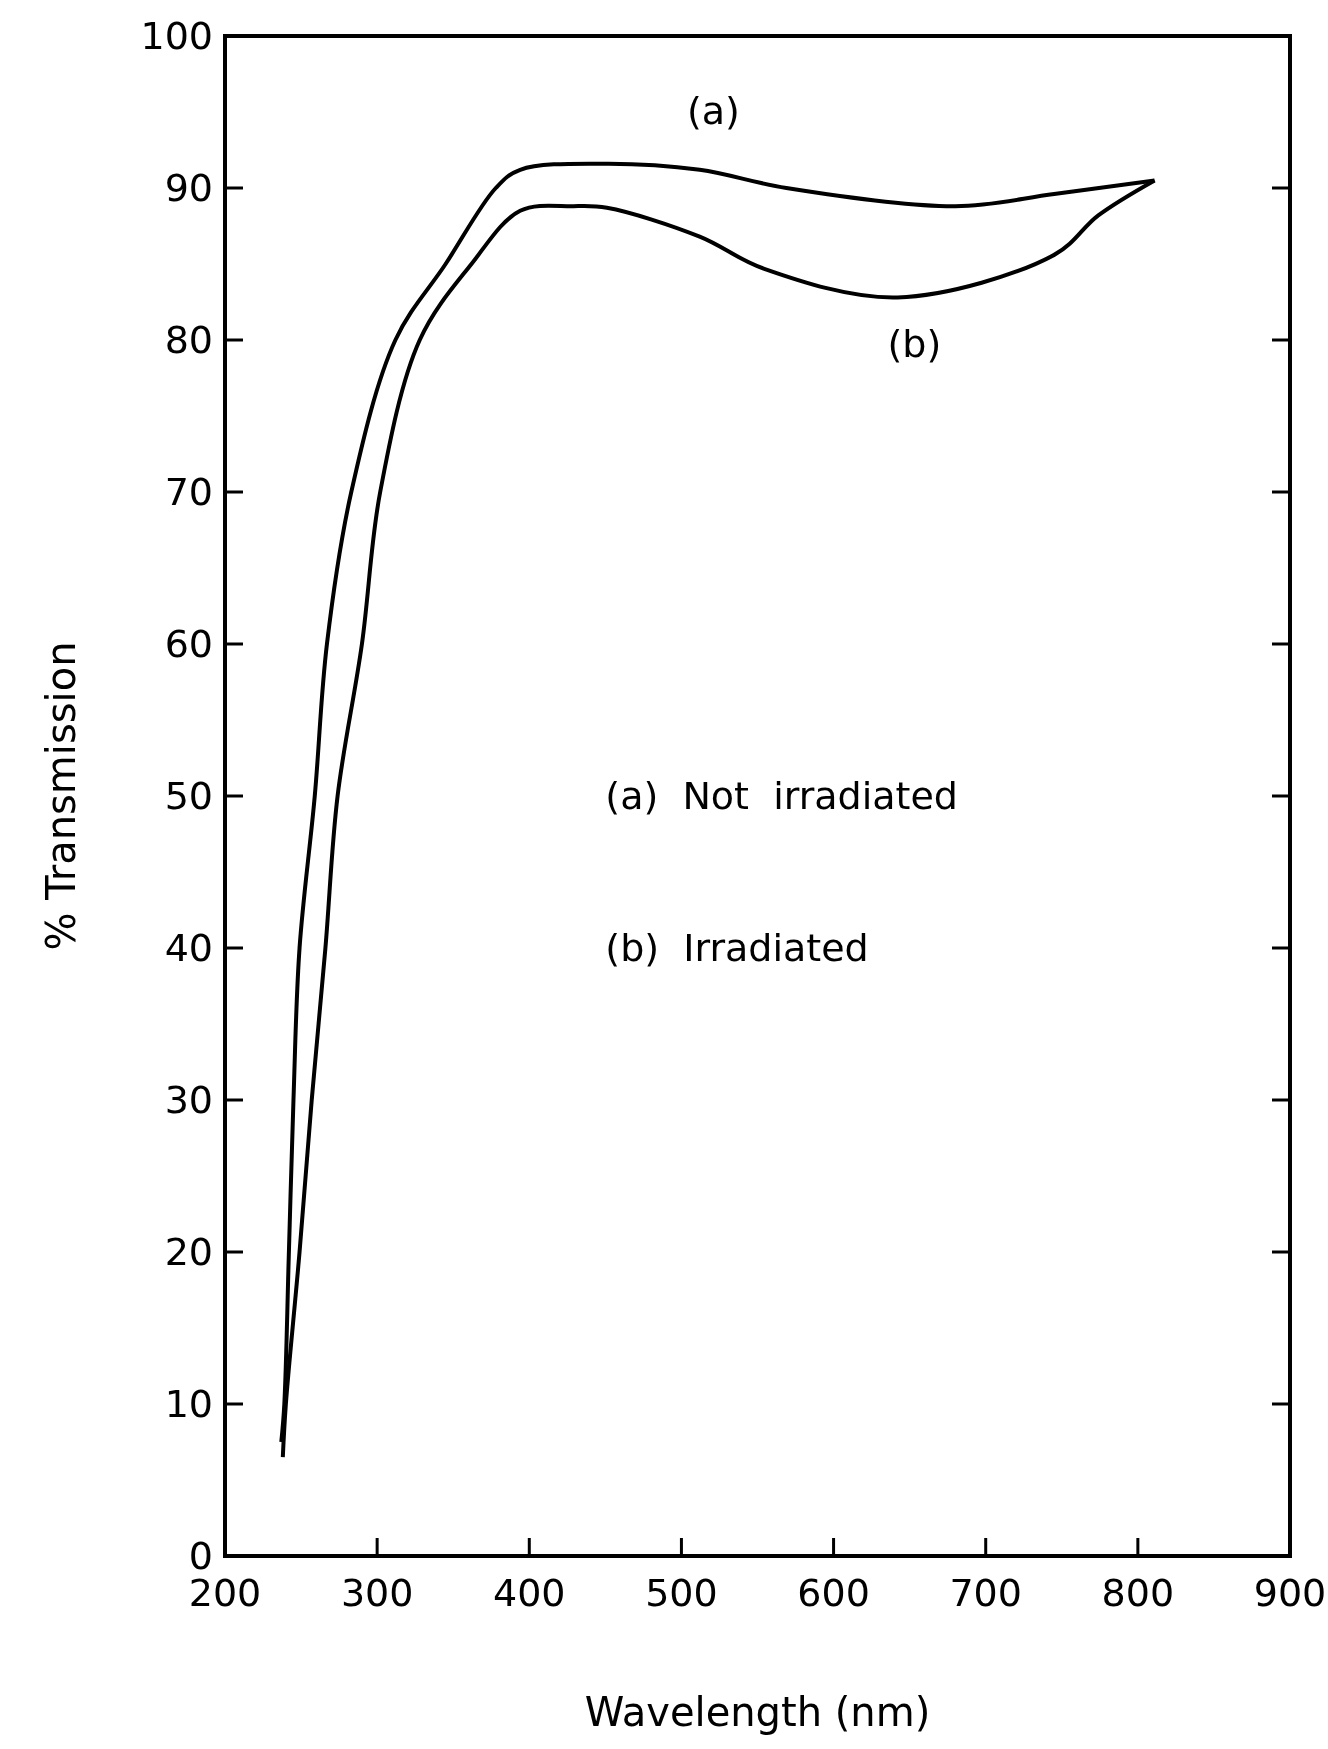 The width and height of the screenshot is (1328, 1749). Describe the element at coordinates (914, 344) in the screenshot. I see `series-label: (b)` at that location.